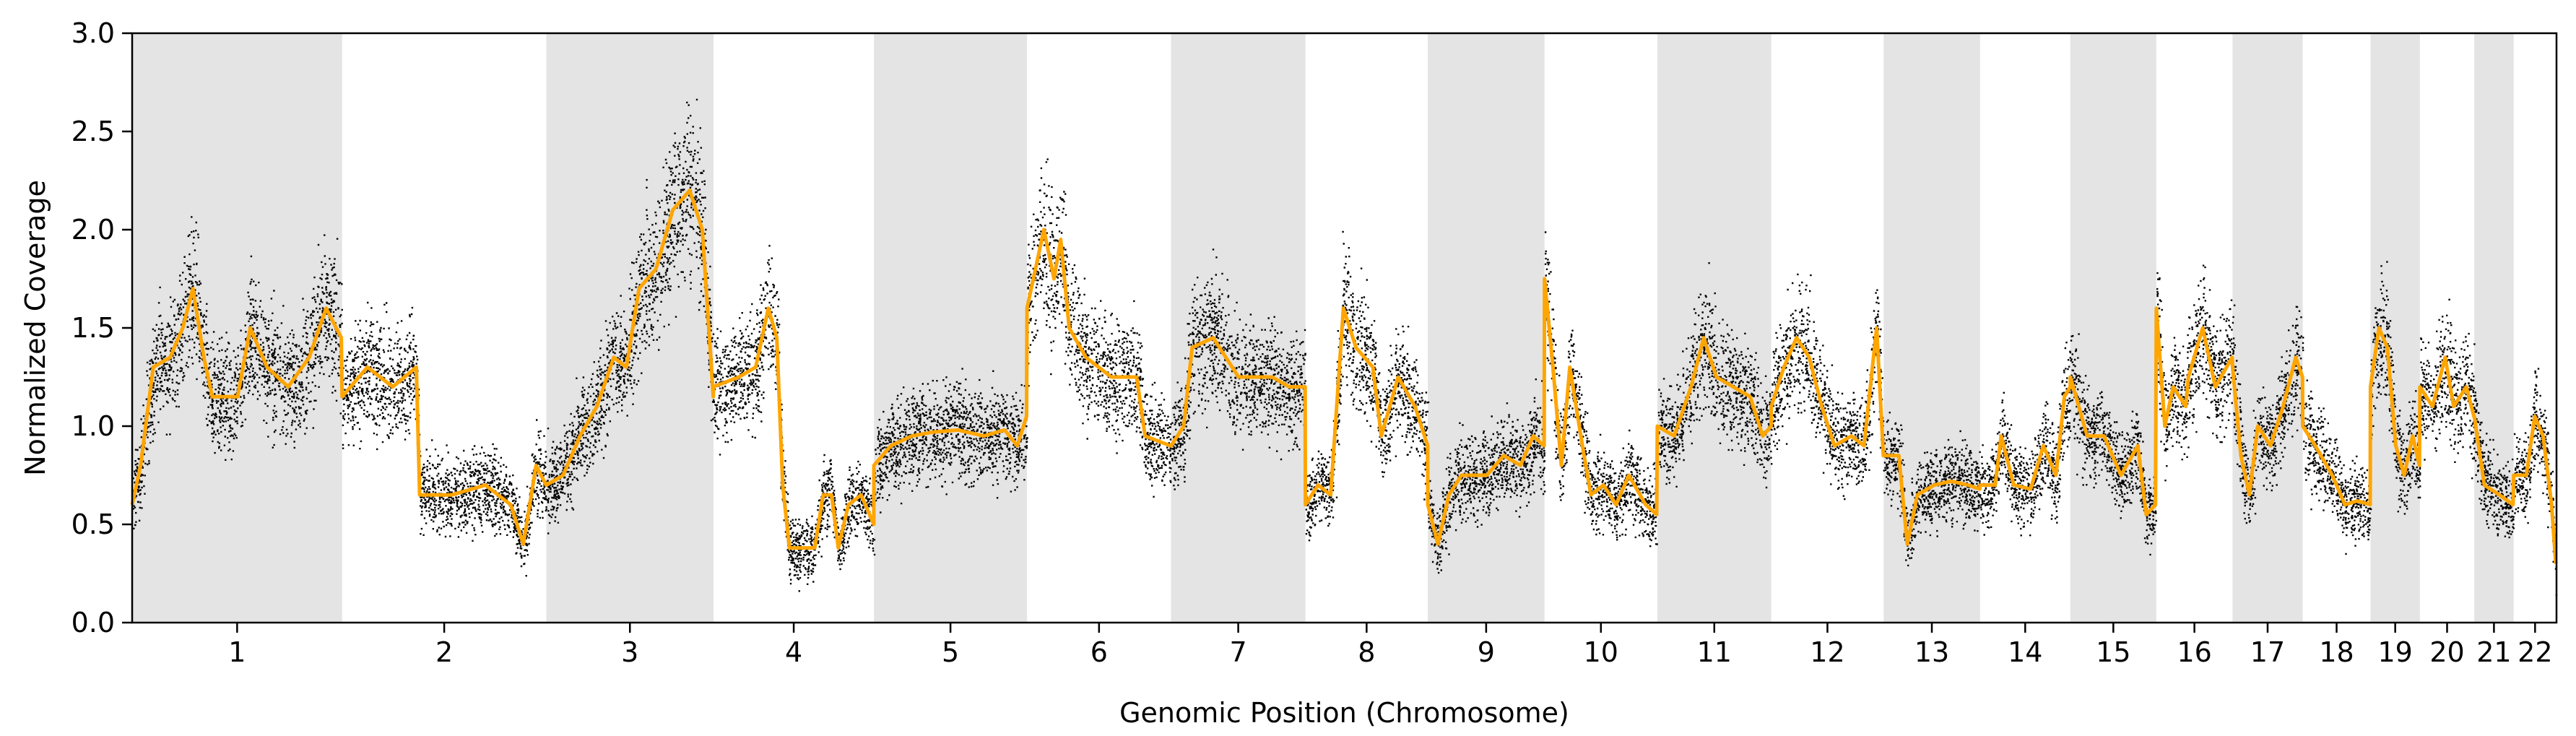 The width and height of the screenshot is (2576, 736). I want to click on x-tick-label-2: 2, so click(444, 652).